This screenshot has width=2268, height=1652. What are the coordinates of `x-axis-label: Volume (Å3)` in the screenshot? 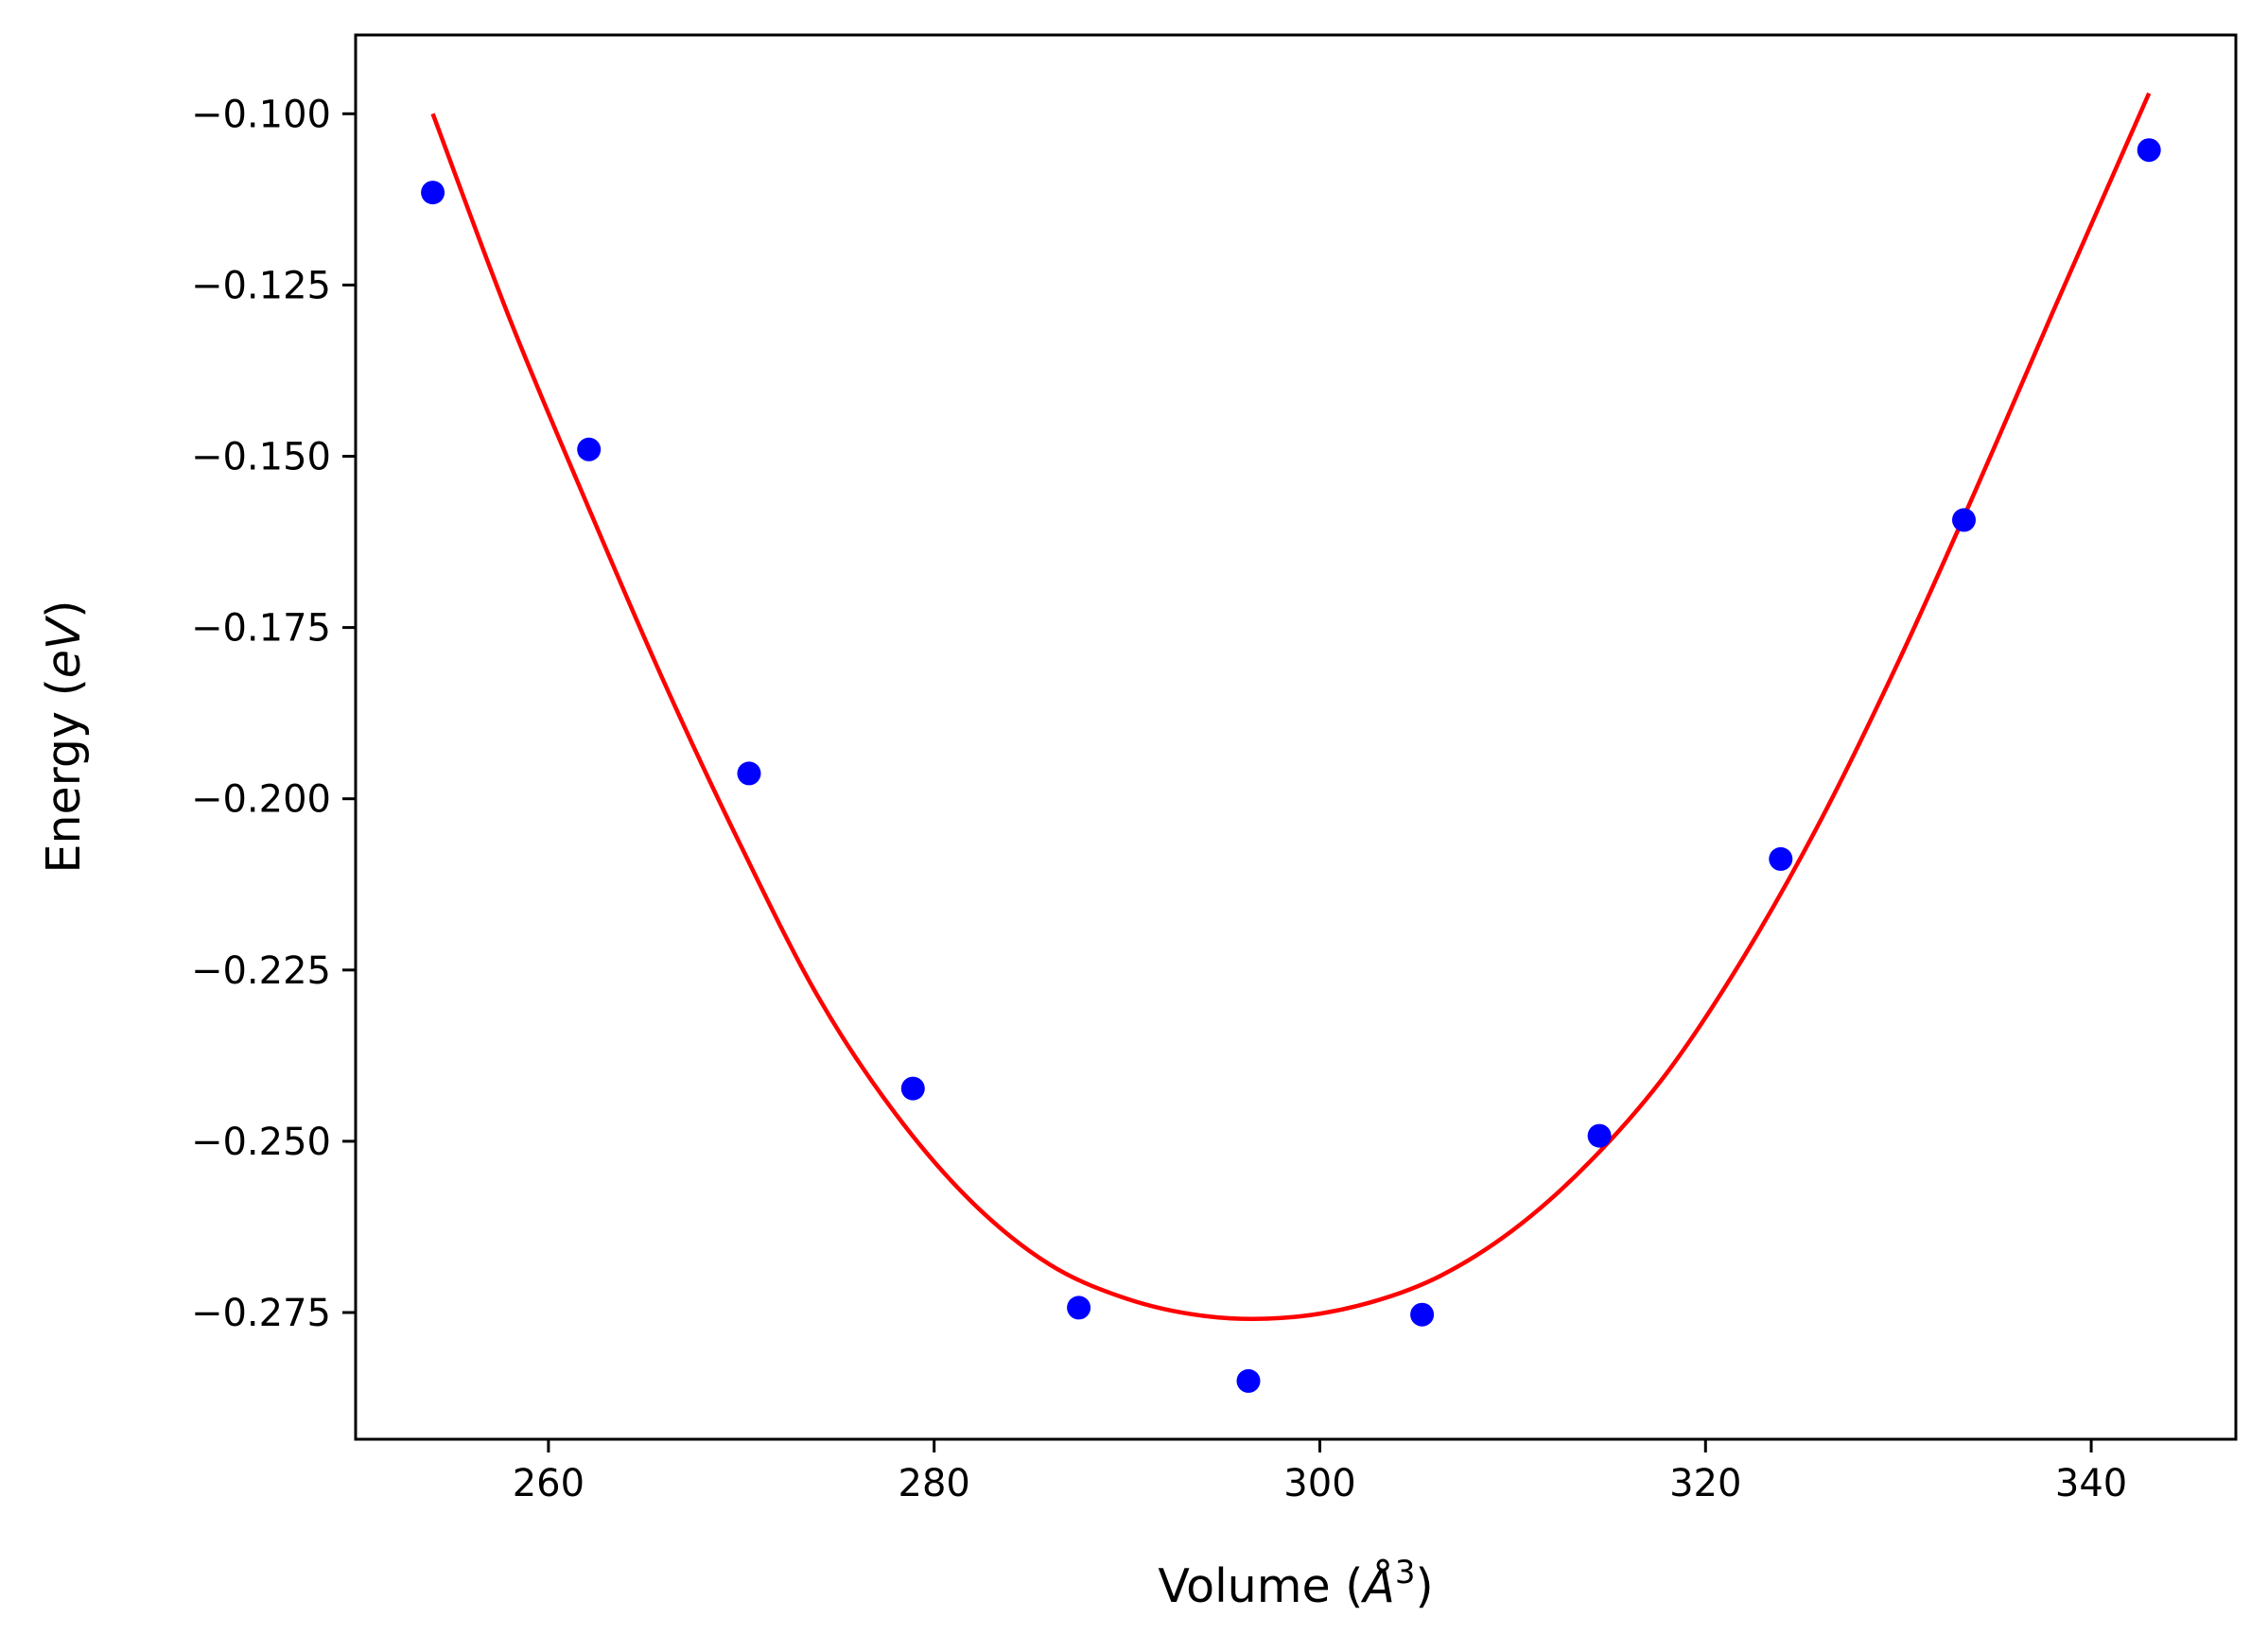 It's located at (1295, 1584).